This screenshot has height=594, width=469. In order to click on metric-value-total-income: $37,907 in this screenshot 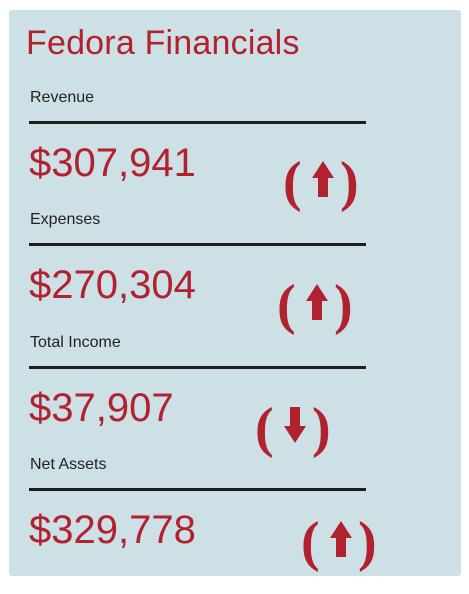, I will do `click(101, 408)`.